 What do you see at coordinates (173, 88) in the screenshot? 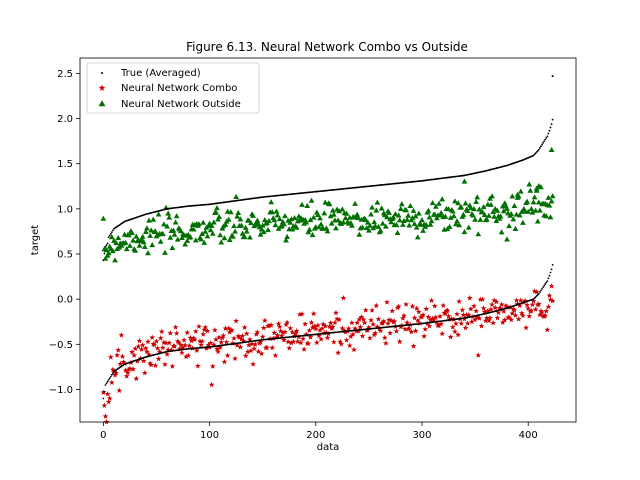
I see `legend-box` at bounding box center [173, 88].